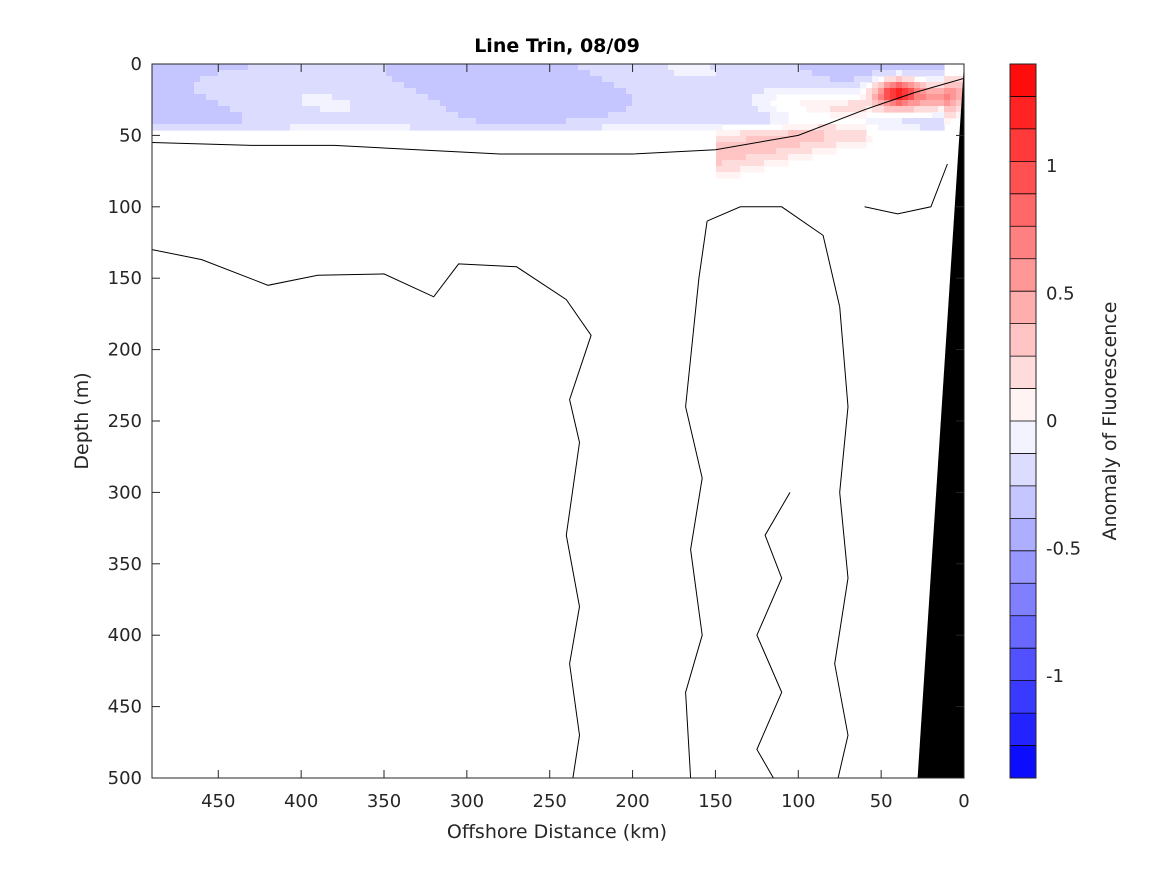 The width and height of the screenshot is (1167, 875). What do you see at coordinates (1023, 470) in the screenshot?
I see `colorbar-swatch` at bounding box center [1023, 470].